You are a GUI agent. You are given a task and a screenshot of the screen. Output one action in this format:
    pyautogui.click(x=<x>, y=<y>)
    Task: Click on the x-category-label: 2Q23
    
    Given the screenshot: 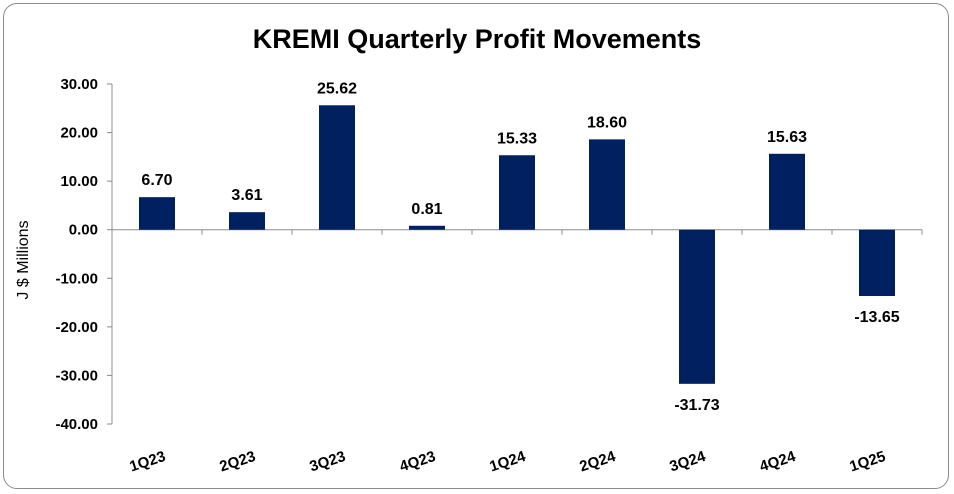 What is the action you would take?
    pyautogui.click(x=238, y=462)
    